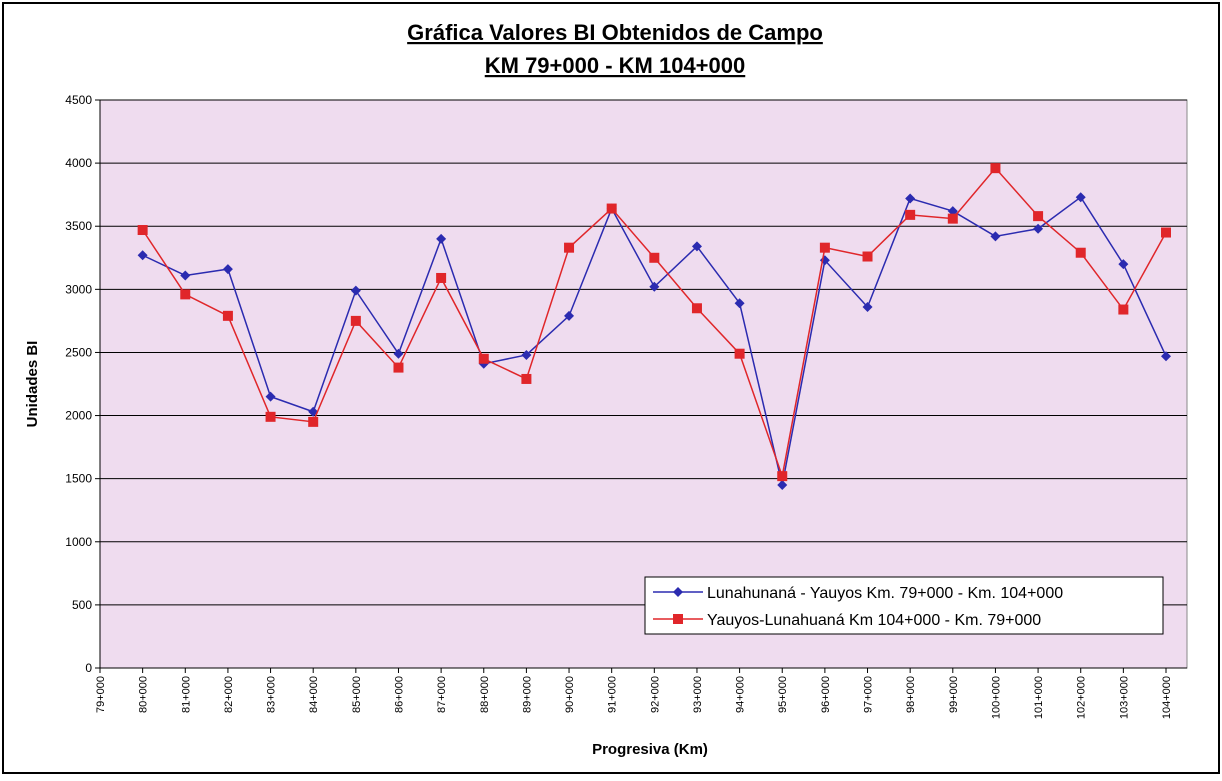  I want to click on x-tick-label: 94+000, so click(741, 694).